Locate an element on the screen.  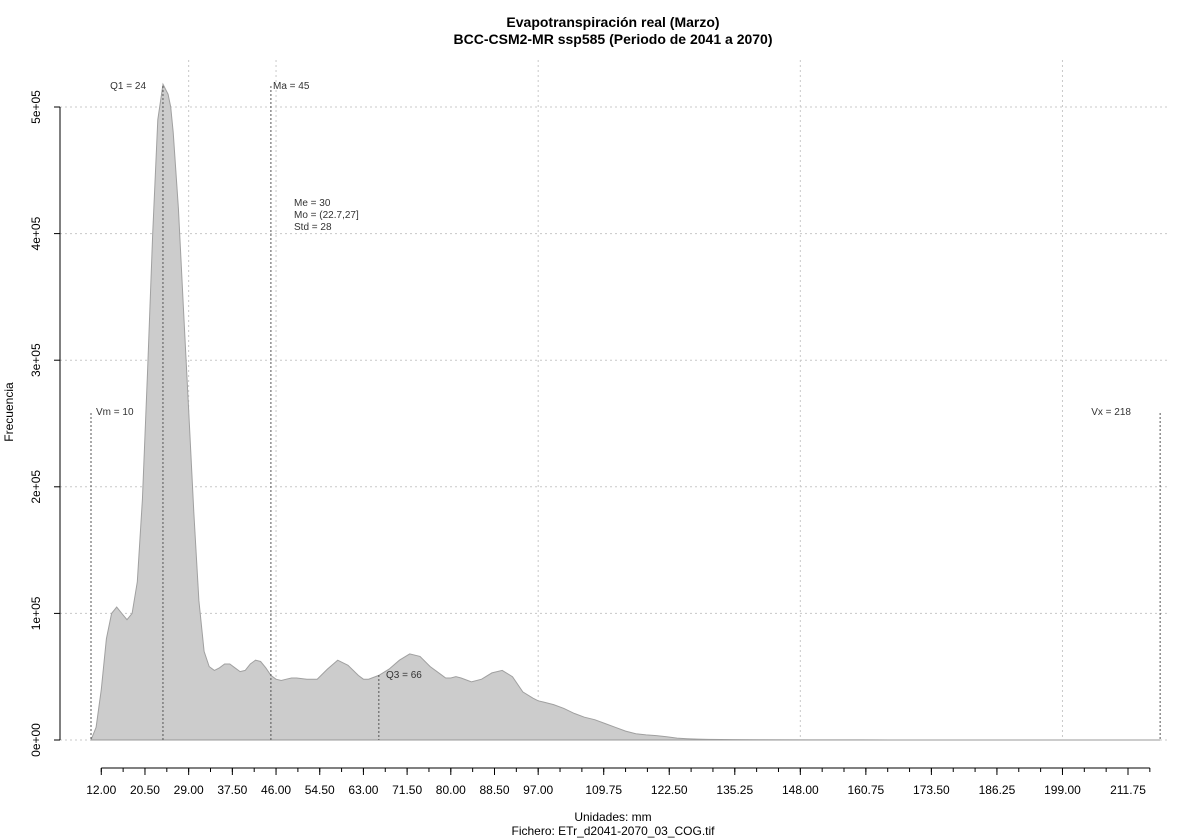
x-tick-label-12: 122.50 is located at coordinates (669, 790).